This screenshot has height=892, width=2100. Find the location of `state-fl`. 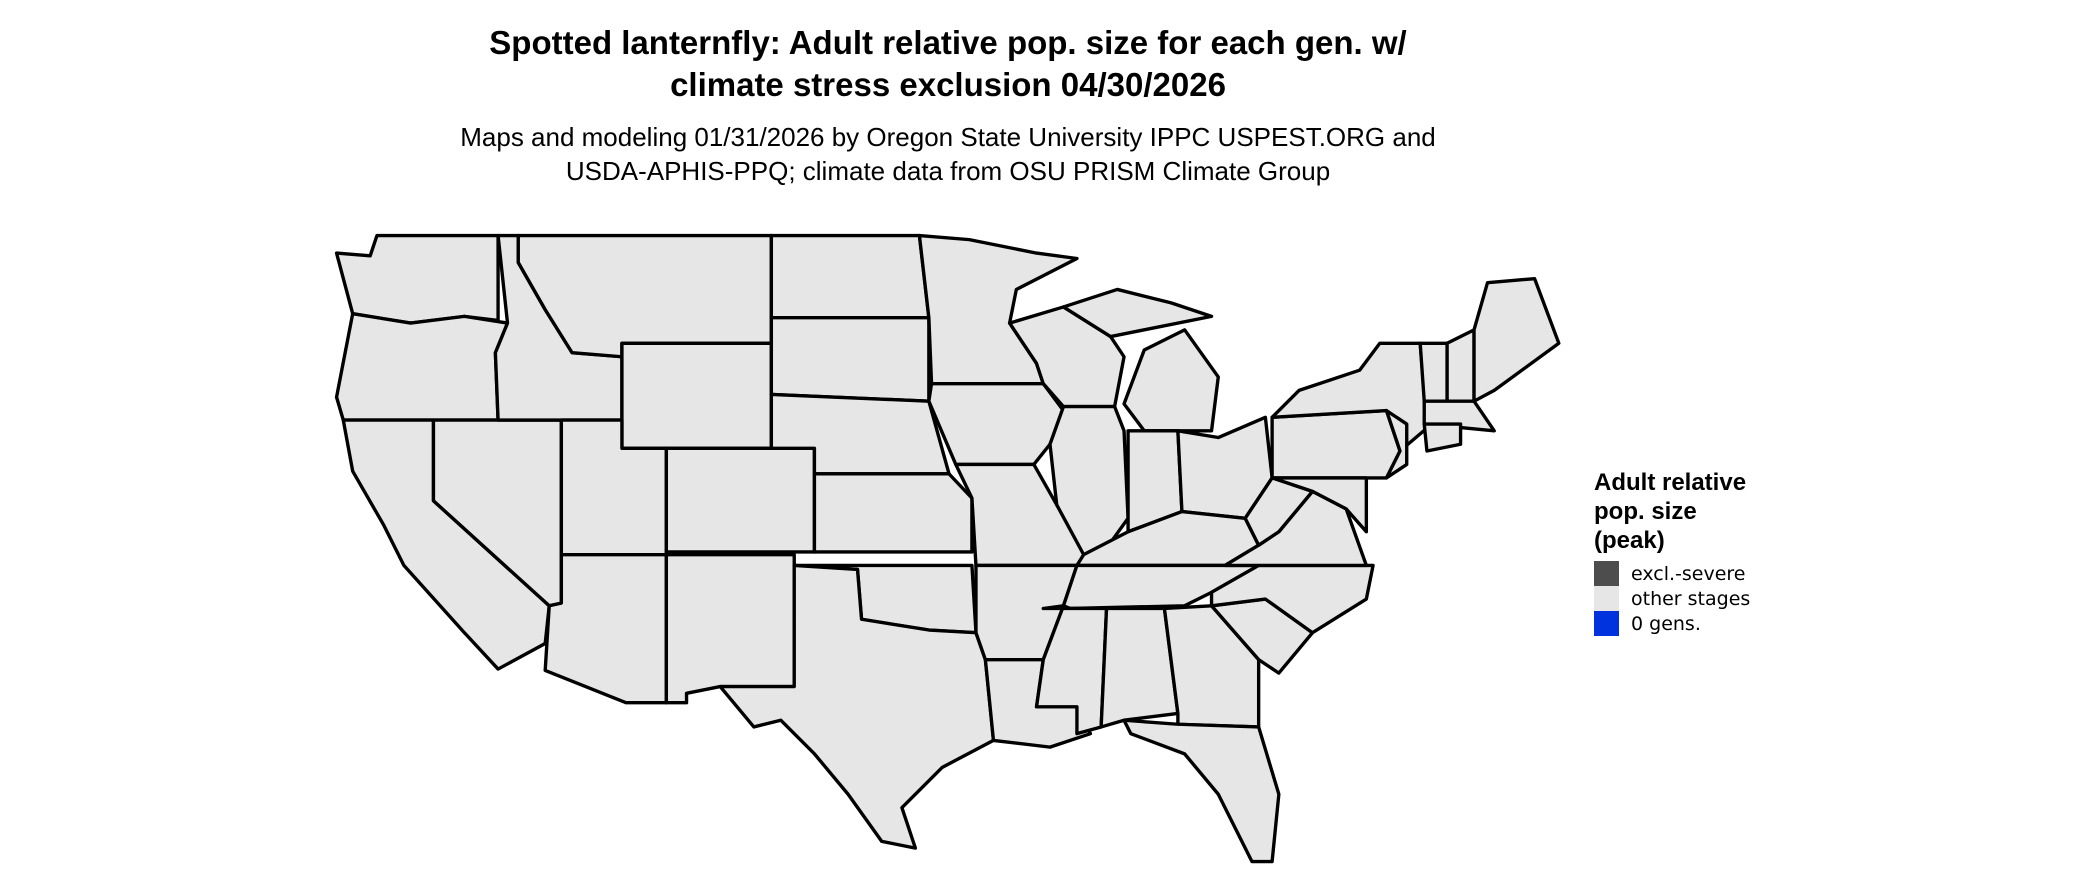

state-fl is located at coordinates (1201, 791).